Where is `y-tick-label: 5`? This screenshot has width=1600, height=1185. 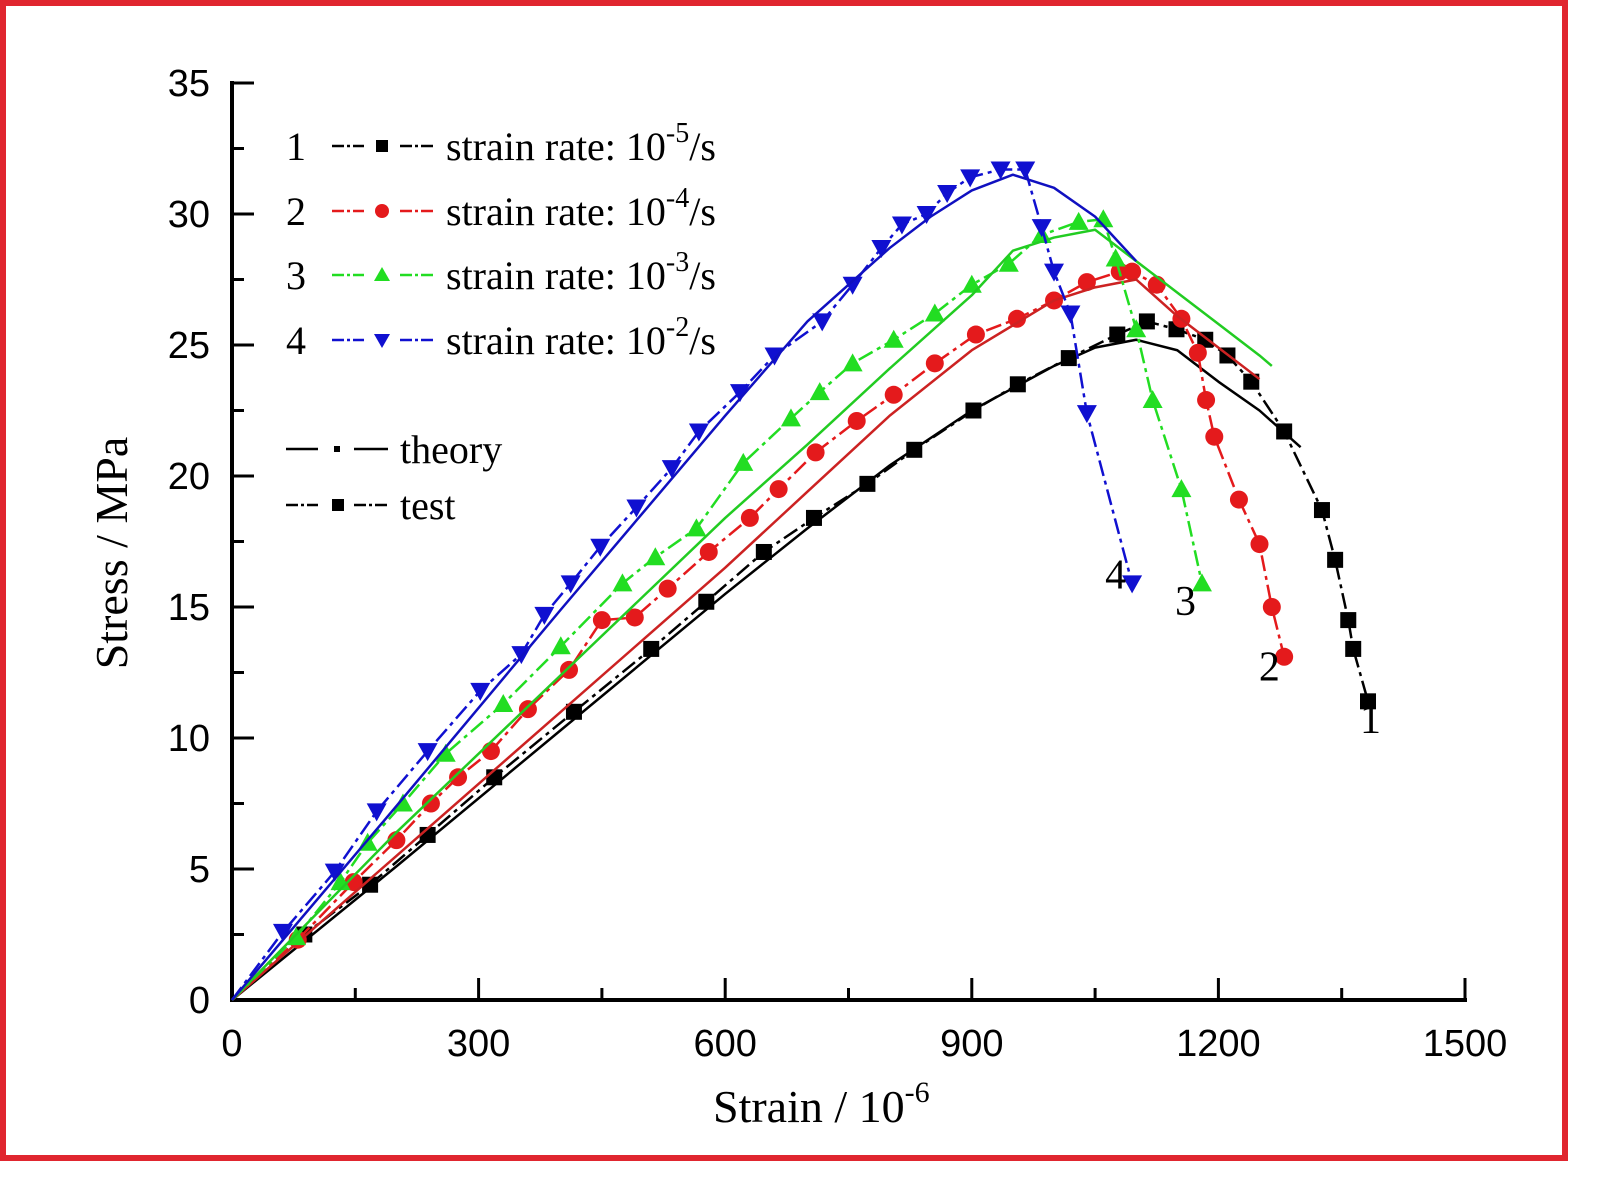 y-tick-label: 5 is located at coordinates (199, 870).